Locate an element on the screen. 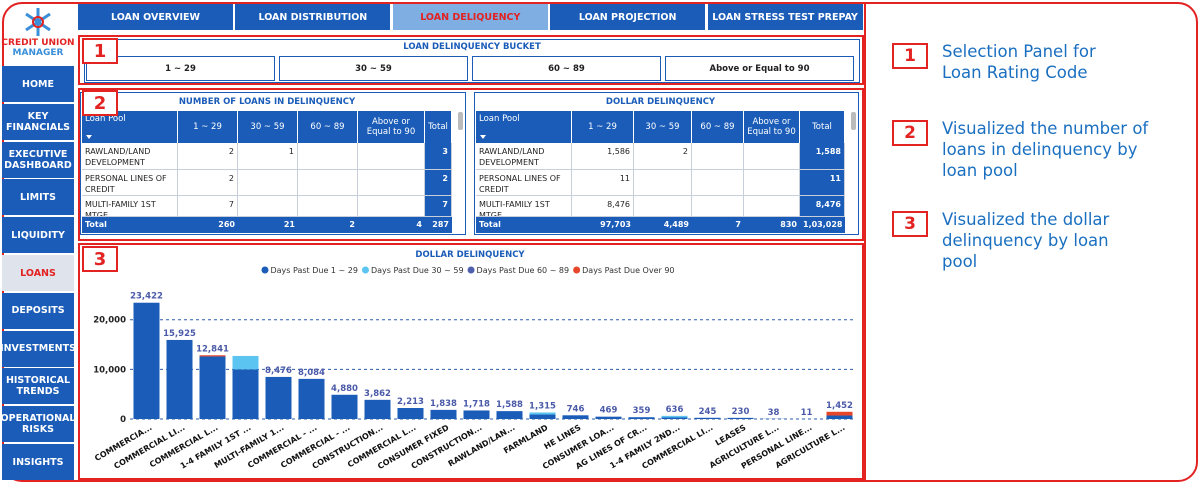  legend-label: Days Past Due 60 ~ 89 is located at coordinates (523, 270).